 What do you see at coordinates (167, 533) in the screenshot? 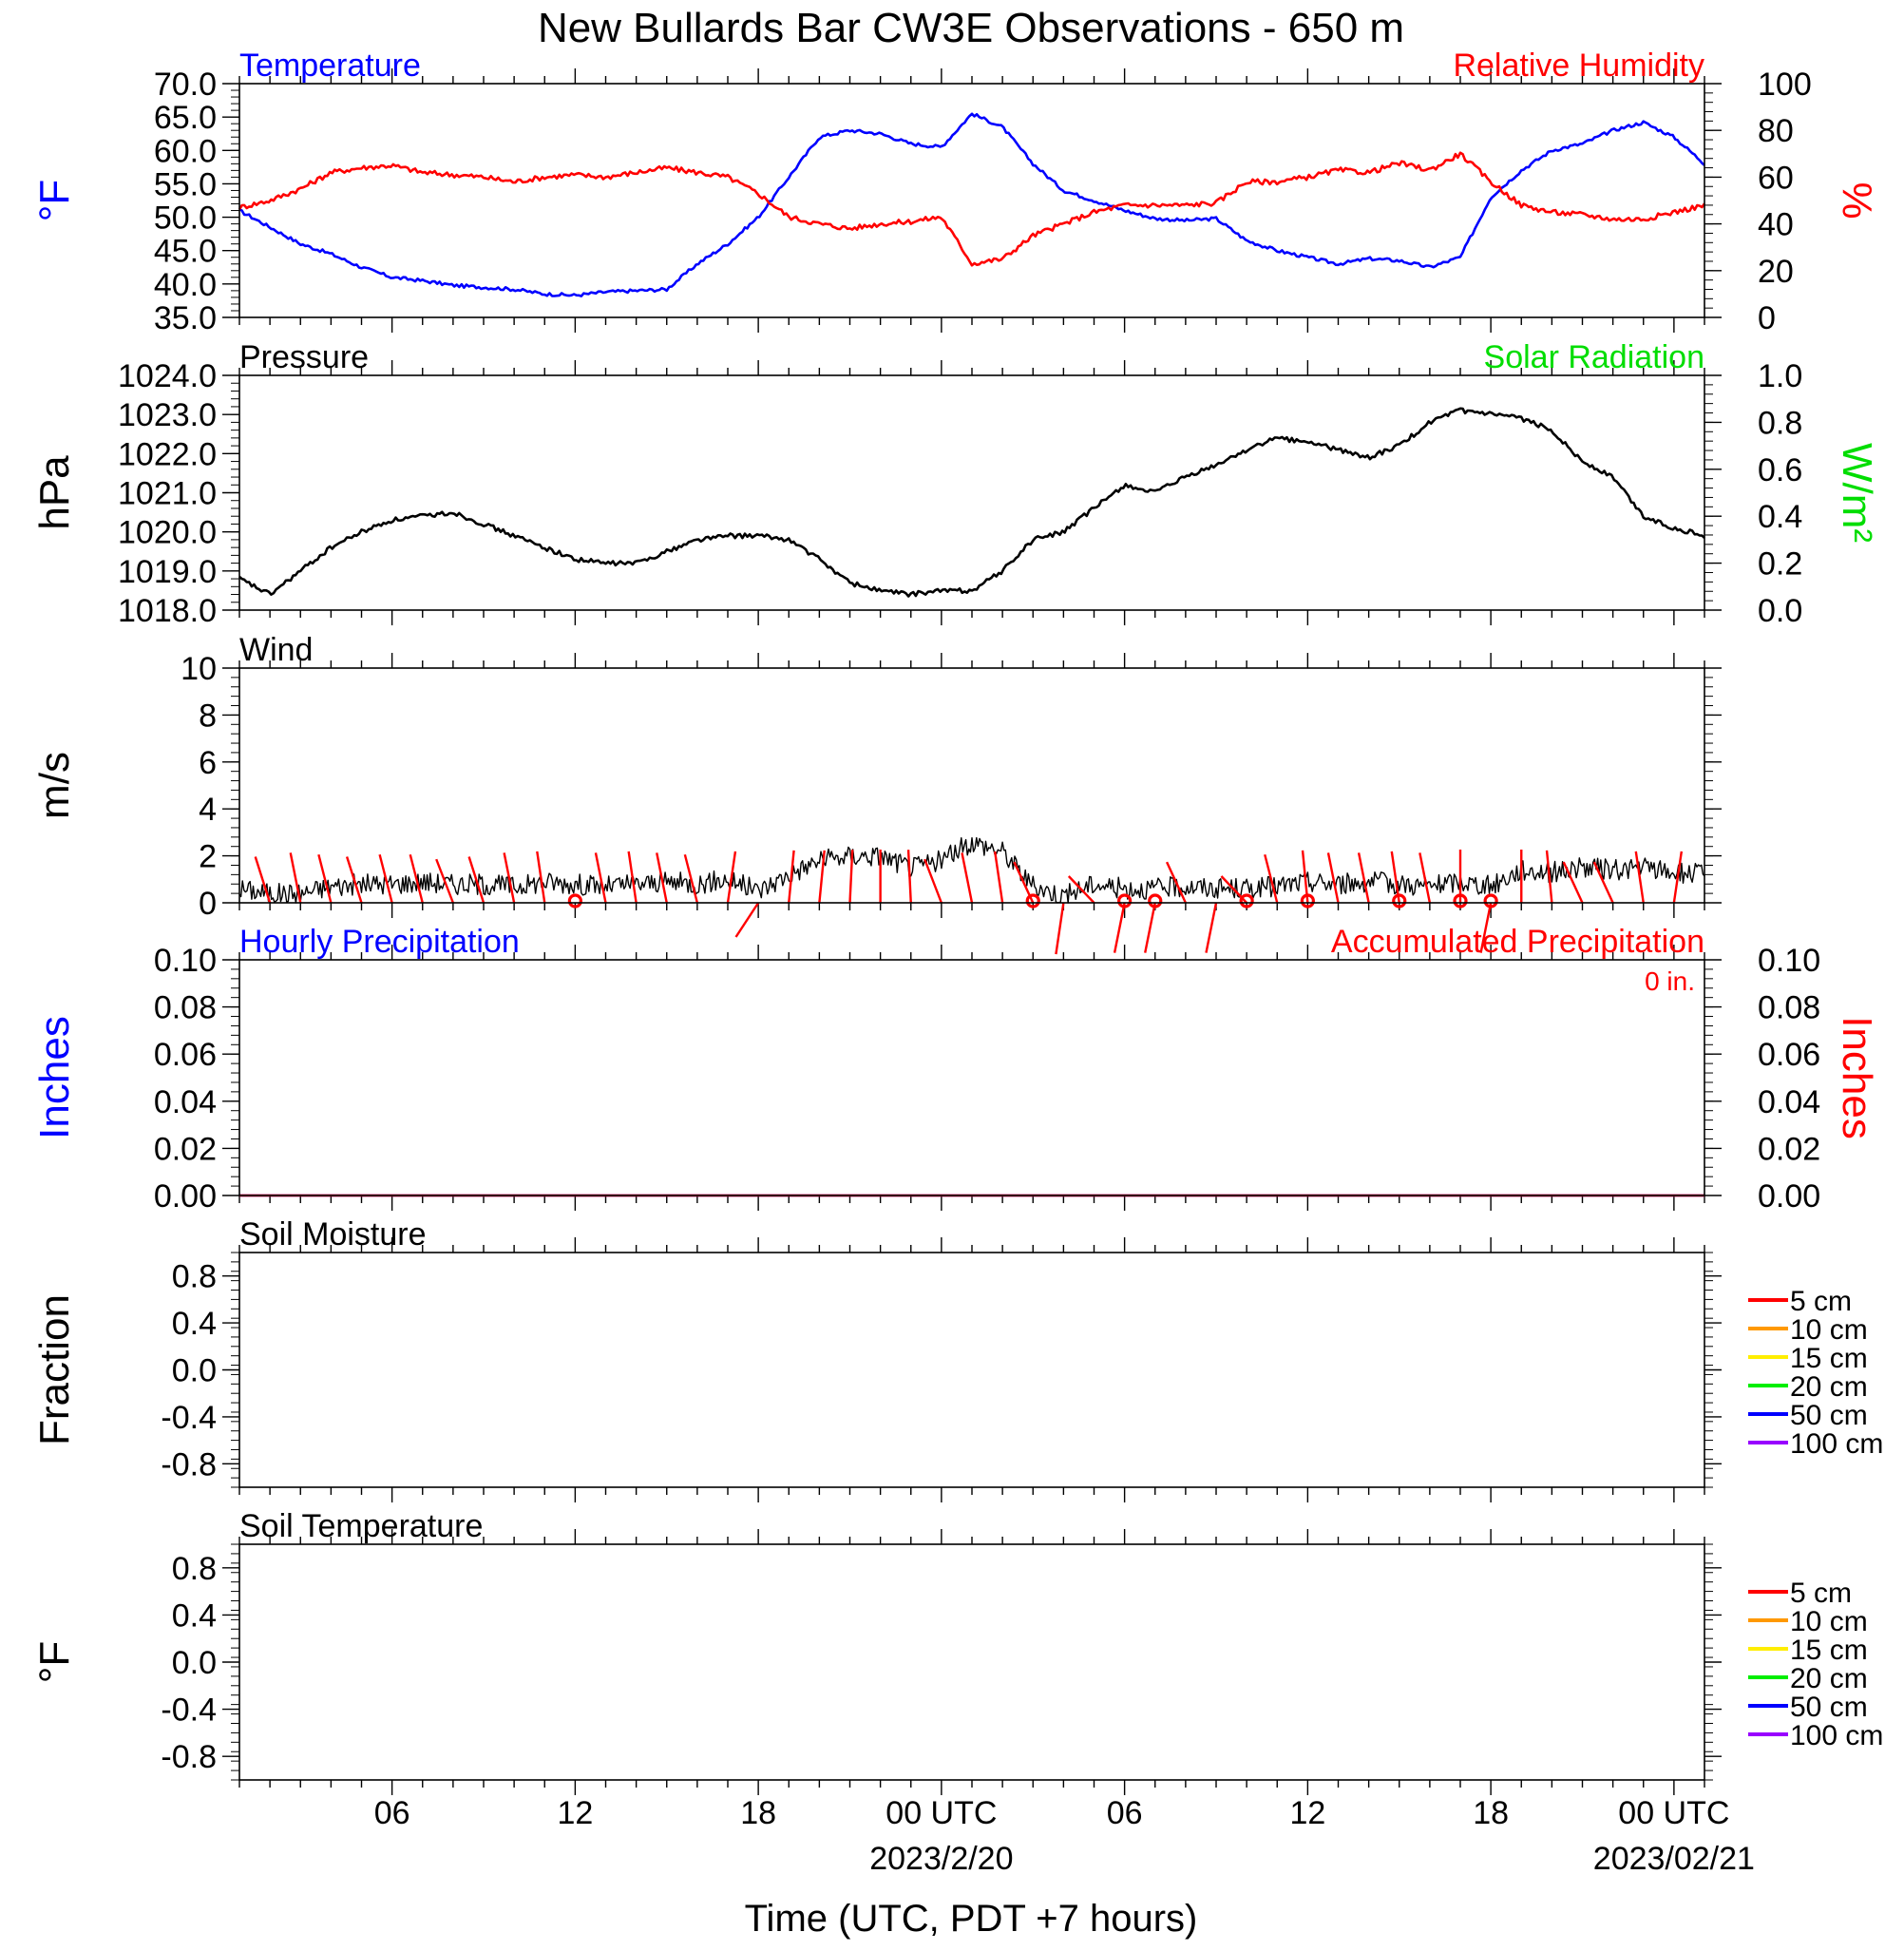
I see `y-tick-label: 1020.0` at bounding box center [167, 533].